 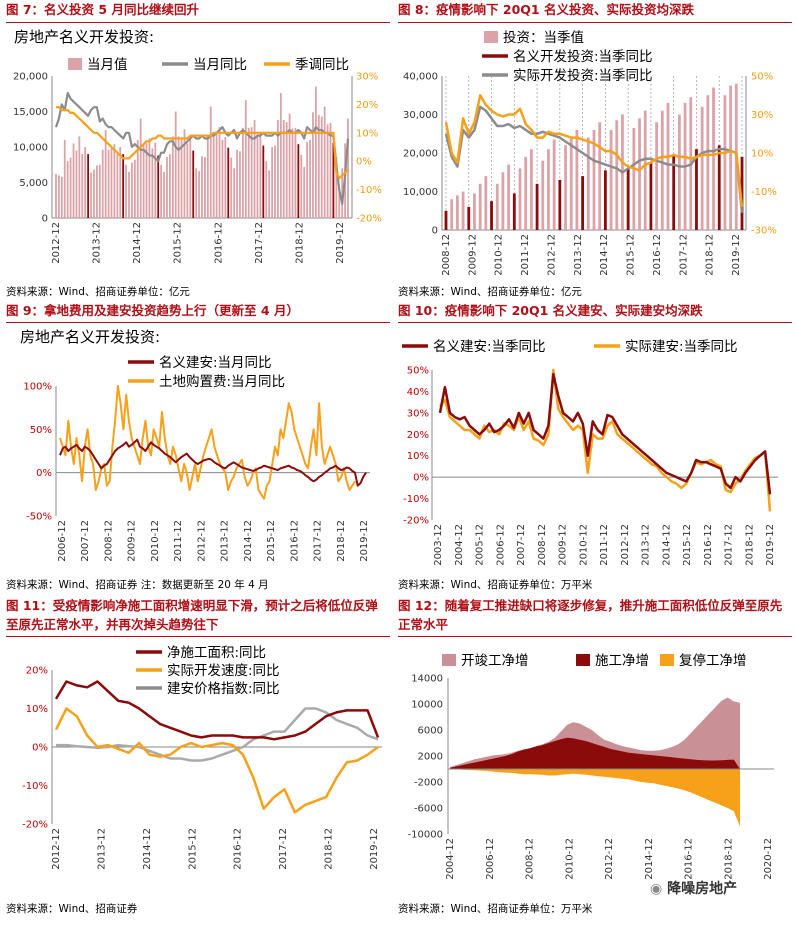 I want to click on chart7-xtick: 2016-12, so click(x=218, y=243).